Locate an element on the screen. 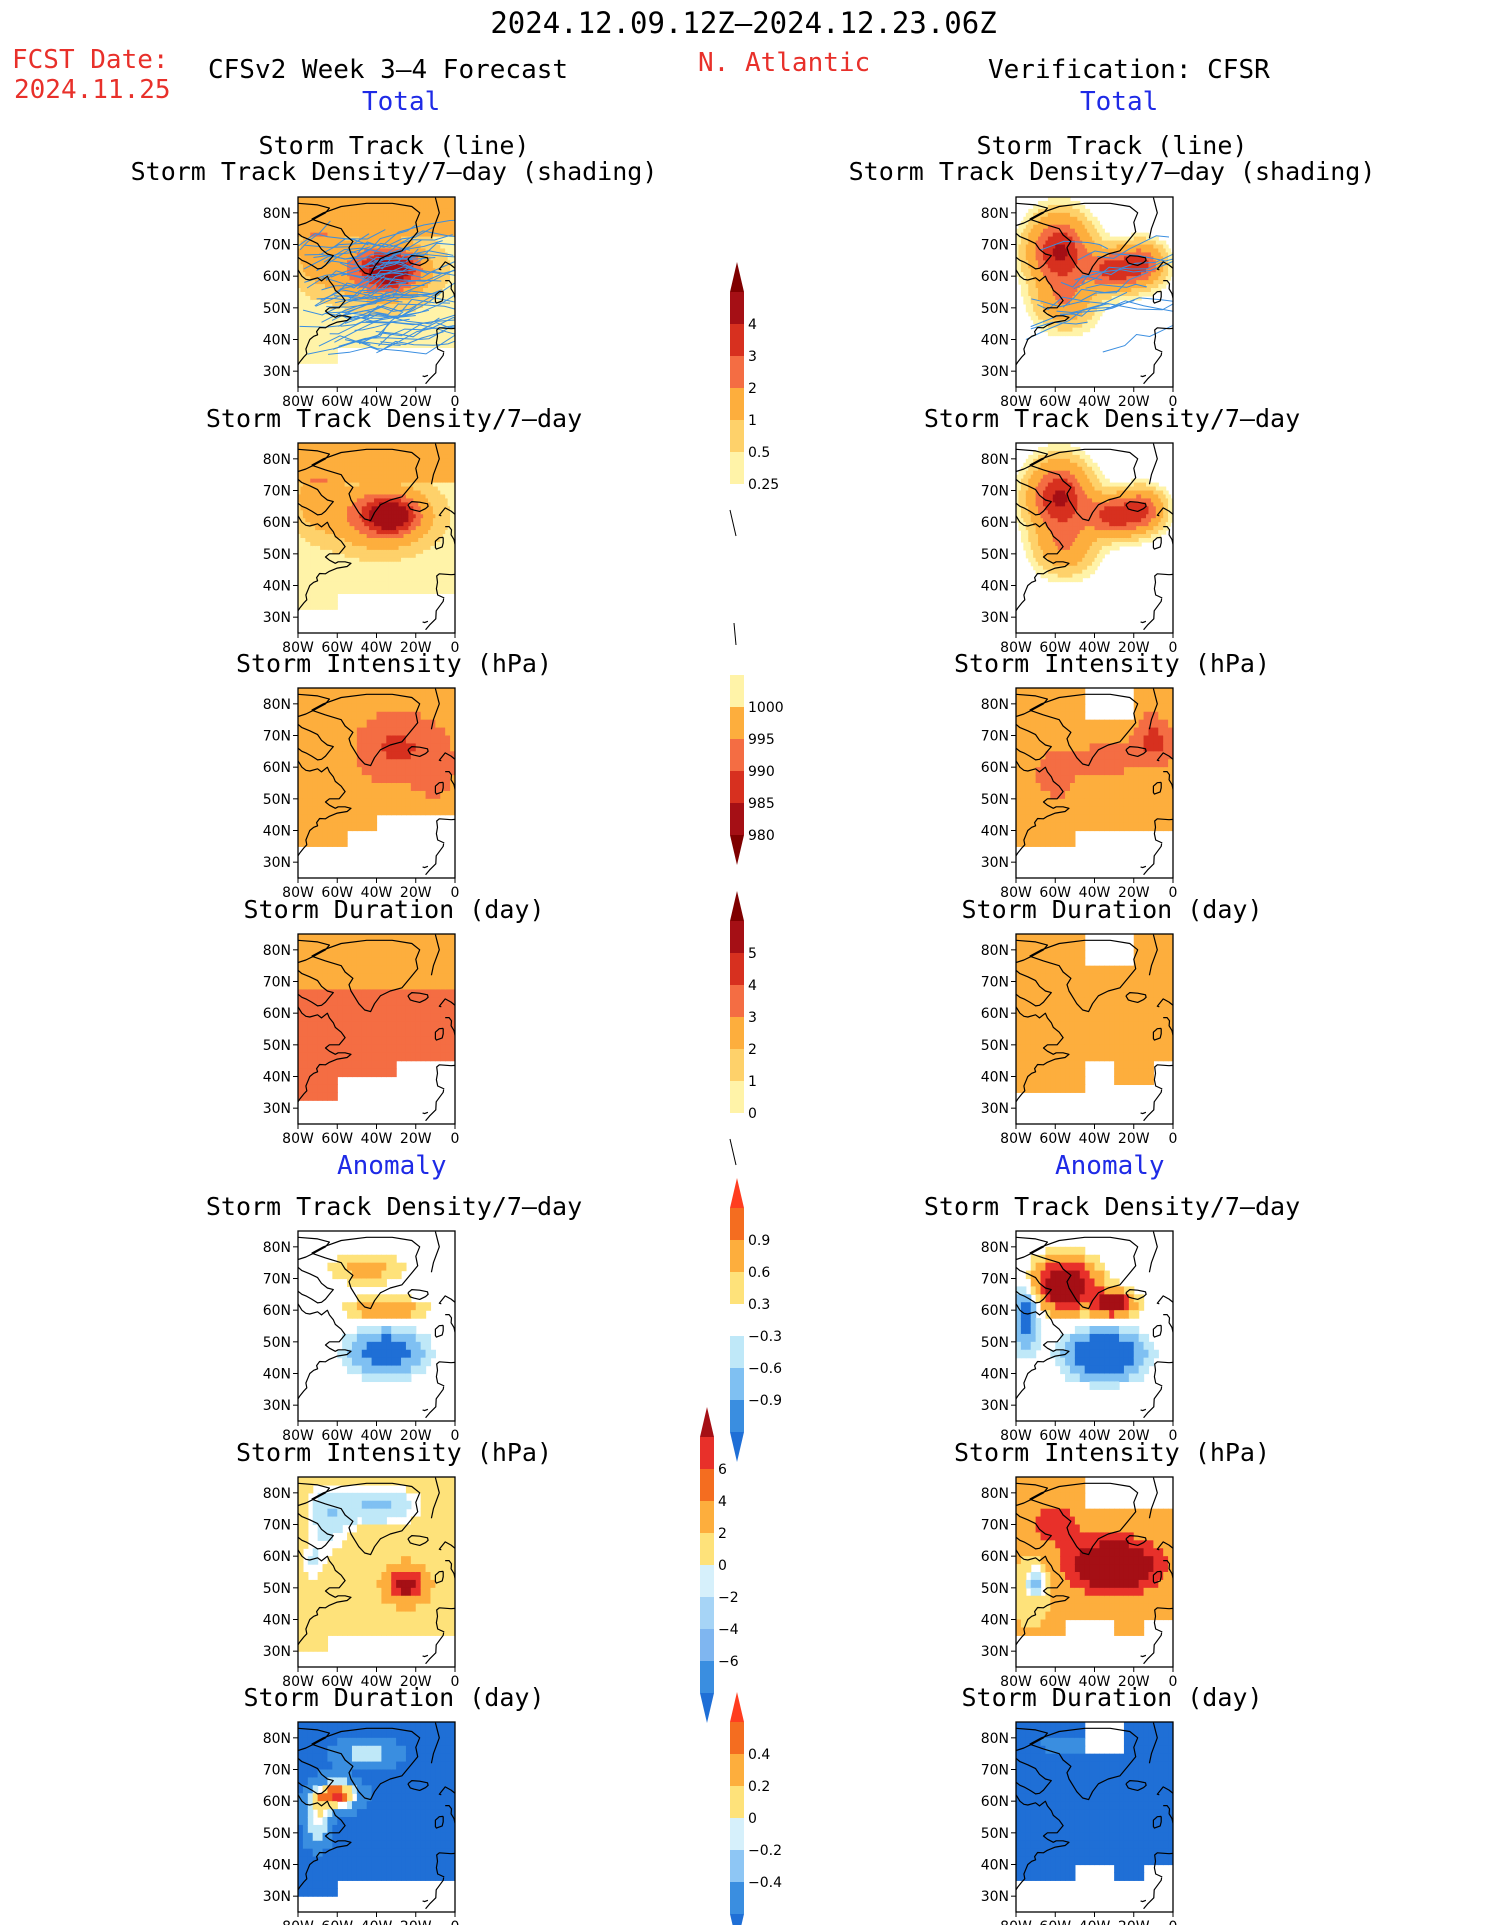  colorbar-intensity-total: 1000 995 990 985 980 is located at coordinates (757, 743).